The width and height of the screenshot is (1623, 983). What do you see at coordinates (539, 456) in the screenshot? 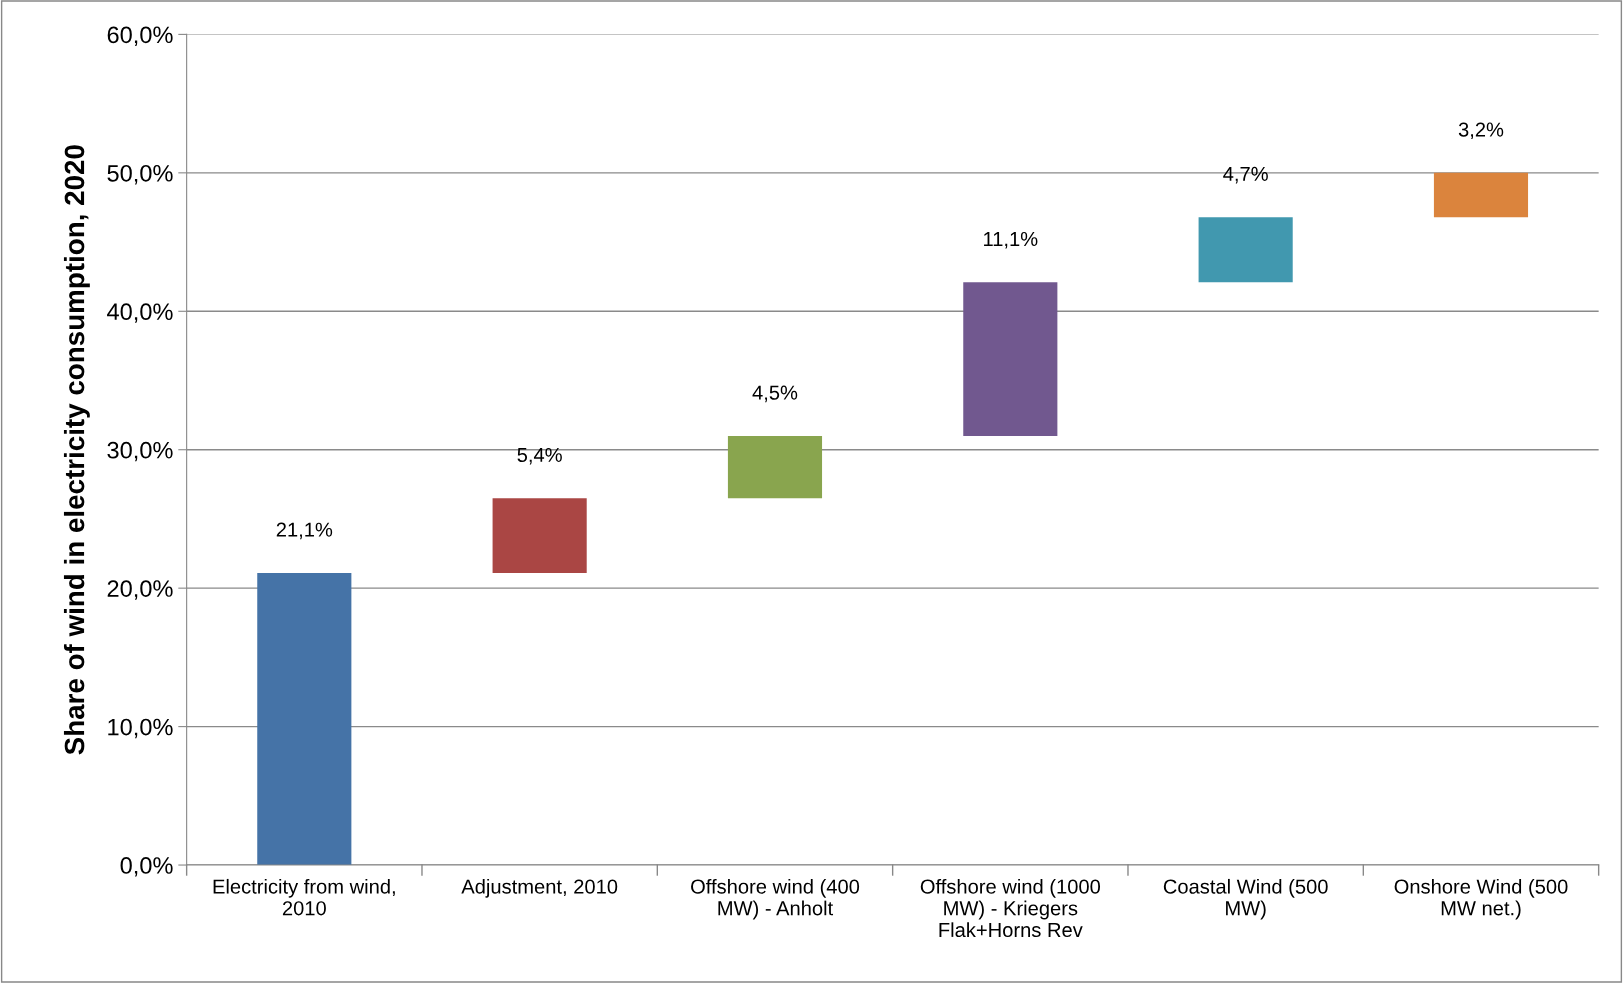
I see `data-label: 5,4%` at bounding box center [539, 456].